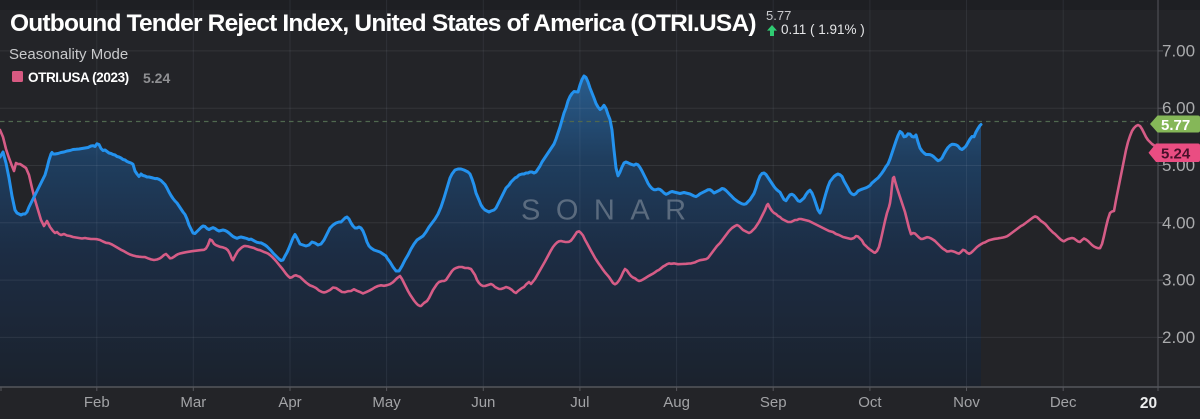 This screenshot has width=1200, height=419. What do you see at coordinates (966, 402) in the screenshot?
I see `svg-text: Nov` at bounding box center [966, 402].